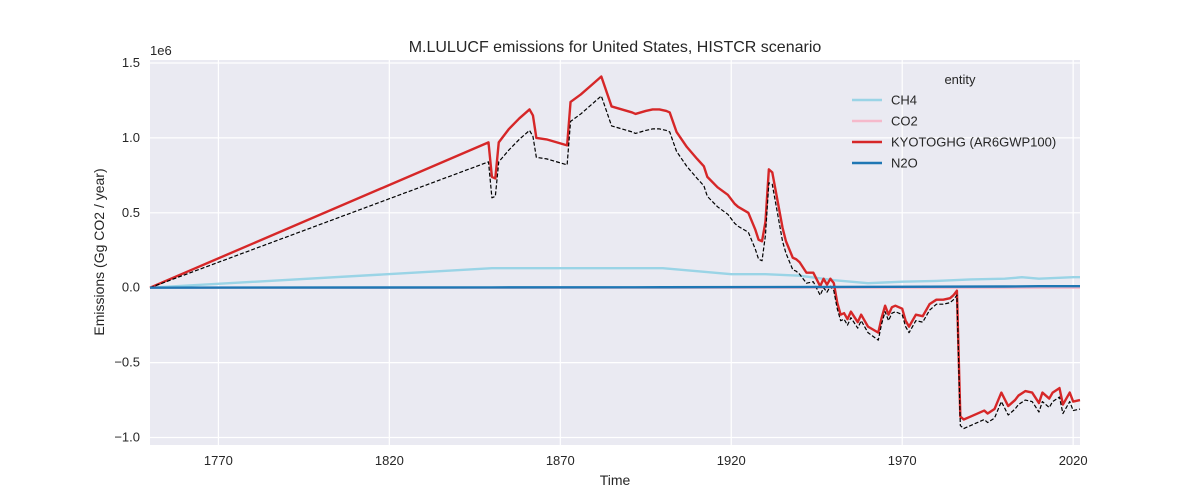  Describe the element at coordinates (960, 79) in the screenshot. I see `legend-title: entity` at that location.